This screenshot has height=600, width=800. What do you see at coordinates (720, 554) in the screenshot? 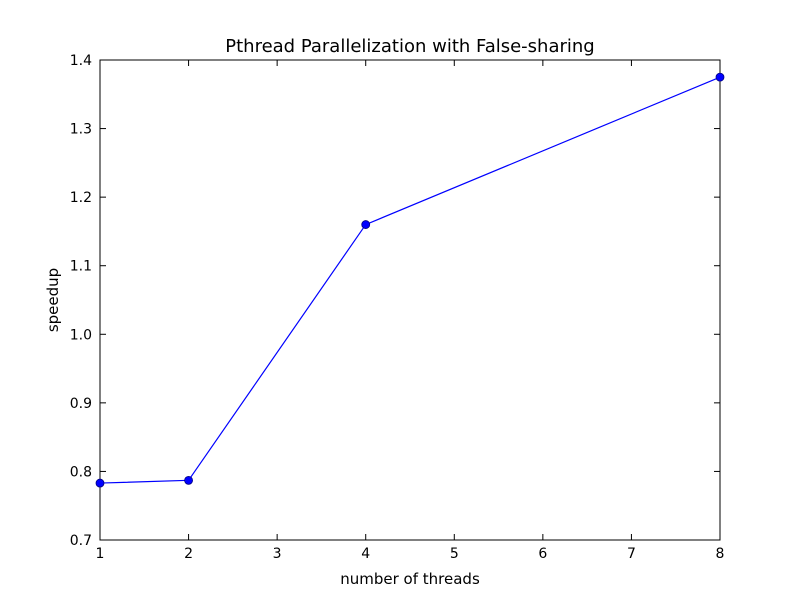
I see `x-tick-label: 8` at bounding box center [720, 554].